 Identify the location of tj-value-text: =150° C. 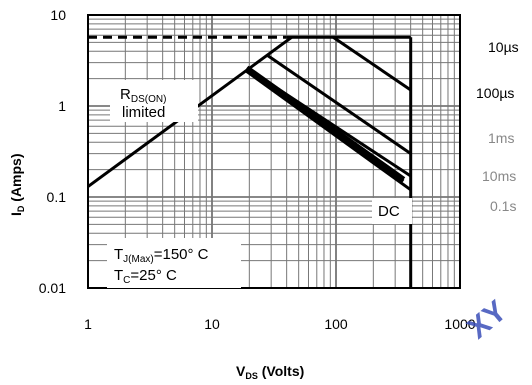
(181, 254).